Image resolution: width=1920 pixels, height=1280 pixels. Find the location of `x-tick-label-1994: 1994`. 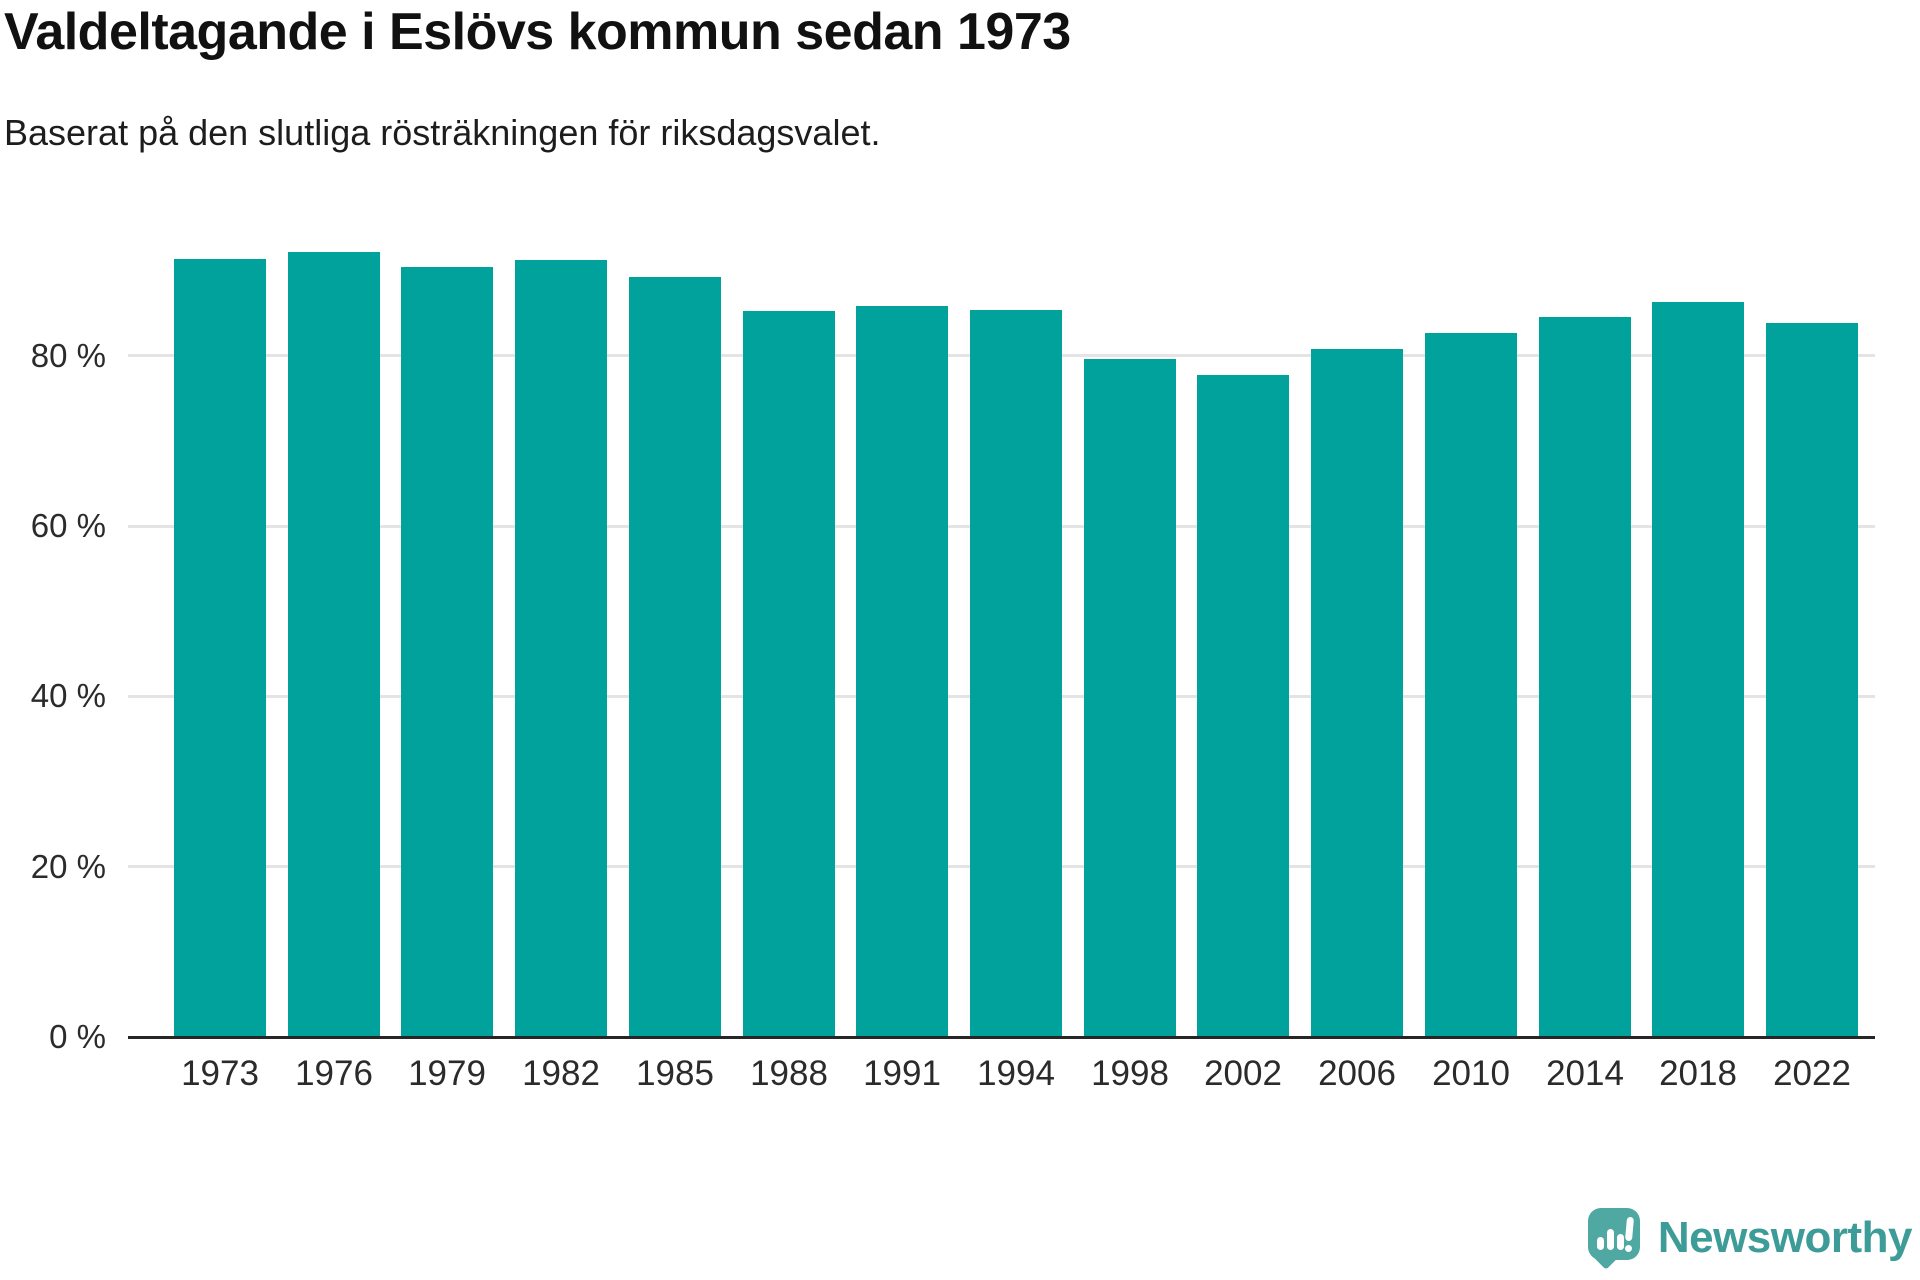

x-tick-label-1994: 1994 is located at coordinates (1016, 1073).